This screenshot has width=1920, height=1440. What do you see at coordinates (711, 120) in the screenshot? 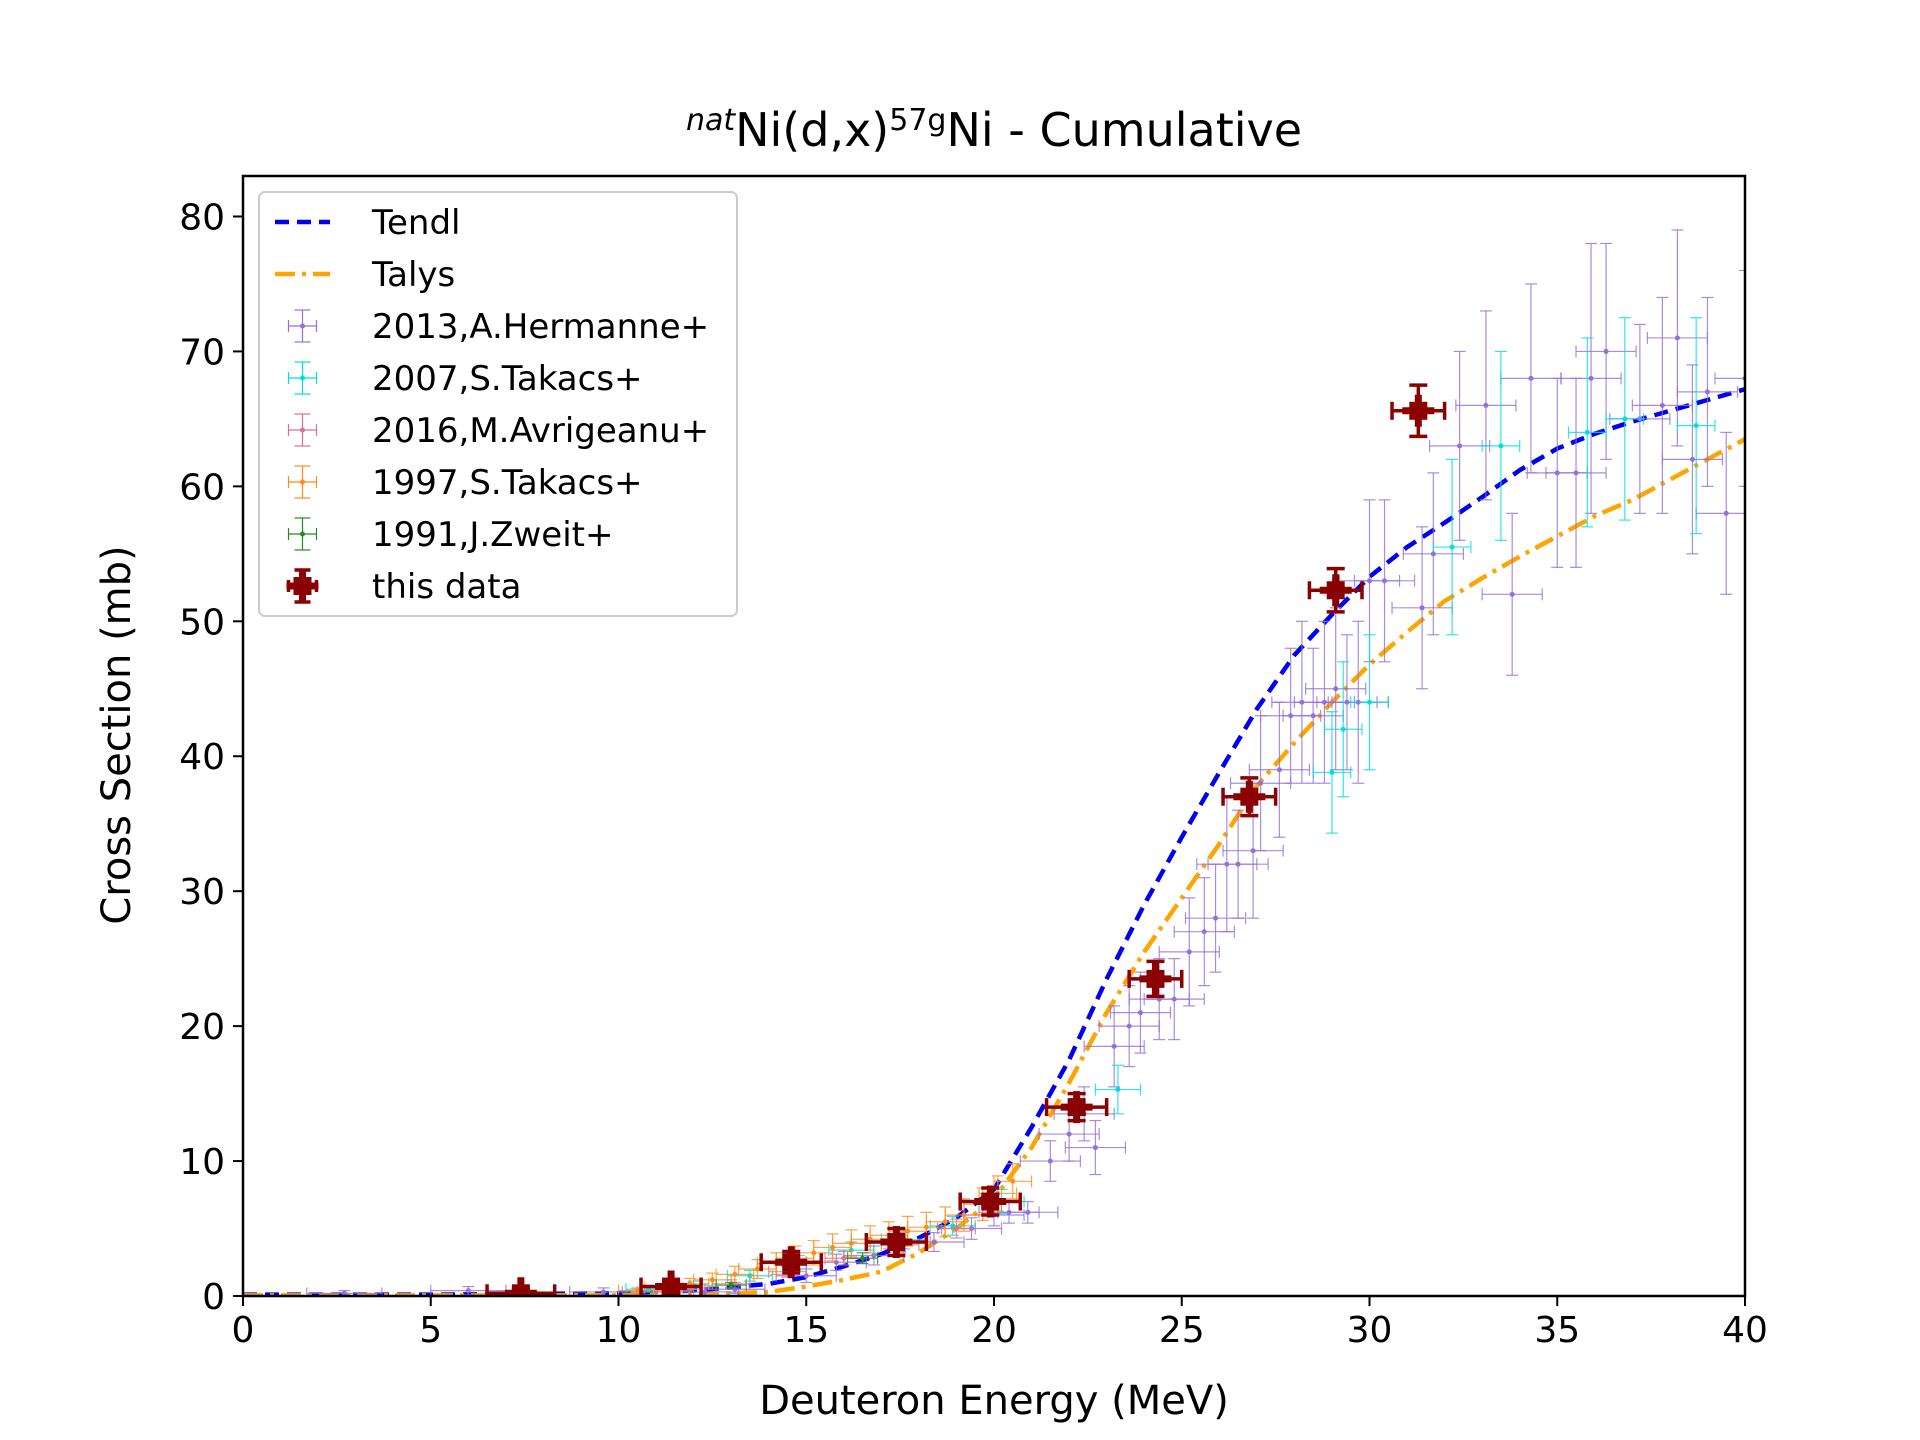
I see `chart-title-sup-1: nat` at bounding box center [711, 120].